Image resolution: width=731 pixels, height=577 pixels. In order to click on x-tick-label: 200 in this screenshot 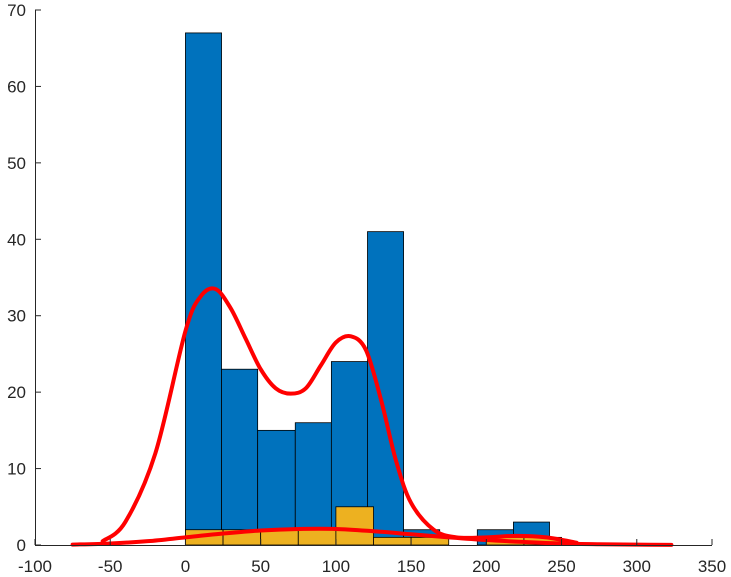, I will do `click(486, 566)`.